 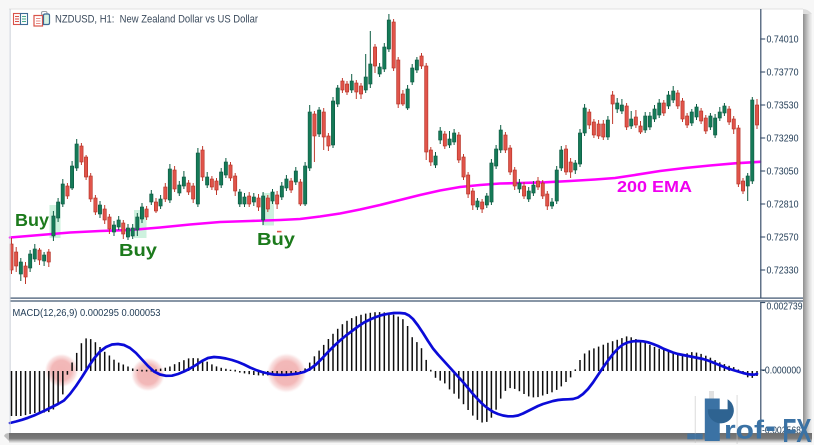 I want to click on svg-text: 0.002739, so click(x=785, y=307).